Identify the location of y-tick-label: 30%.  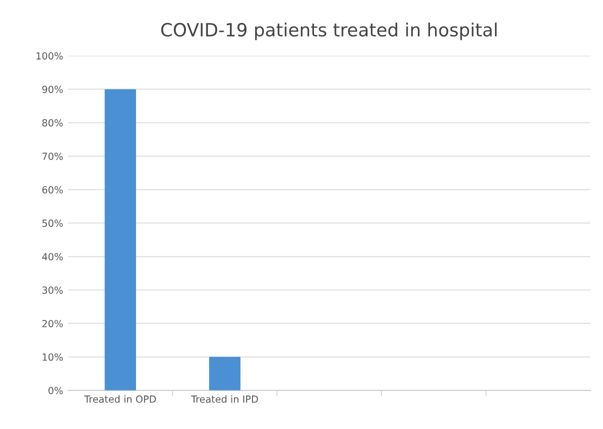
(52, 290).